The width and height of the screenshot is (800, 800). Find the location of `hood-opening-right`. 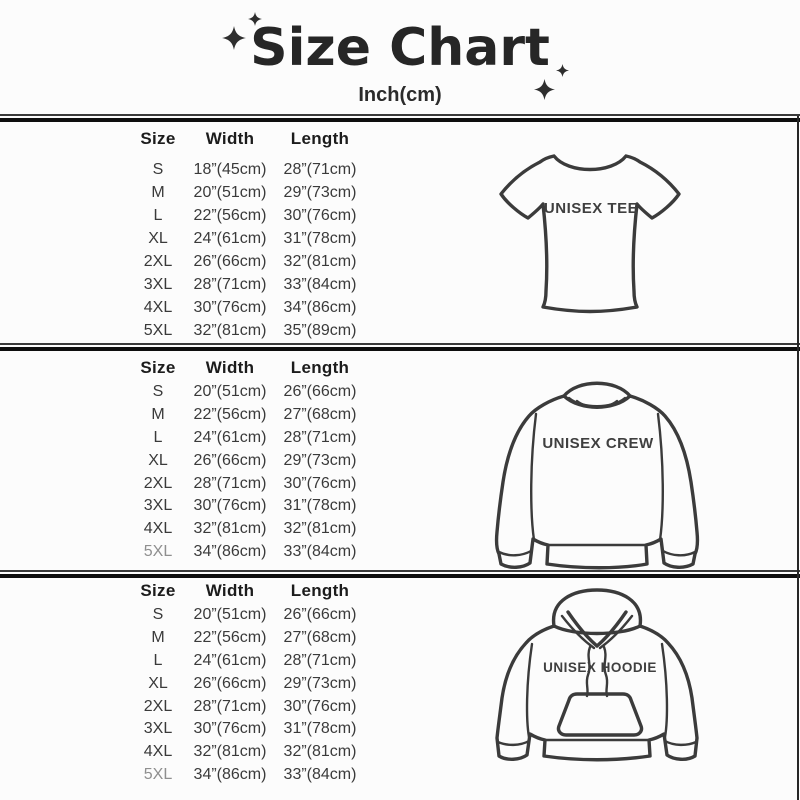

hood-opening-right is located at coordinates (611, 629).